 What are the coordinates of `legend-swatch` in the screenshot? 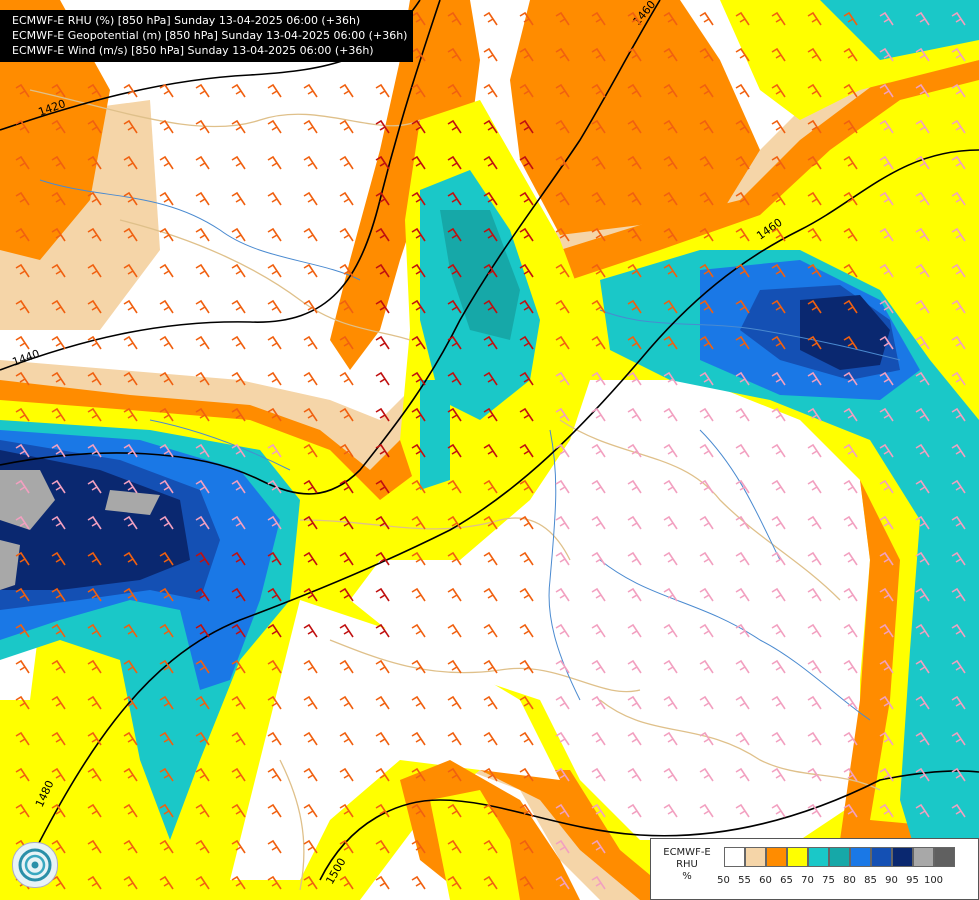 It's located at (902, 857).